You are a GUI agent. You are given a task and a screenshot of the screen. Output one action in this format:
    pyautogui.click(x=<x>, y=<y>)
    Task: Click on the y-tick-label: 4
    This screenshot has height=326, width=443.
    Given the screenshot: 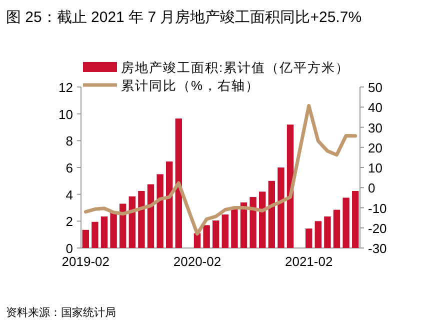 What is the action you would take?
    pyautogui.click(x=69, y=194)
    